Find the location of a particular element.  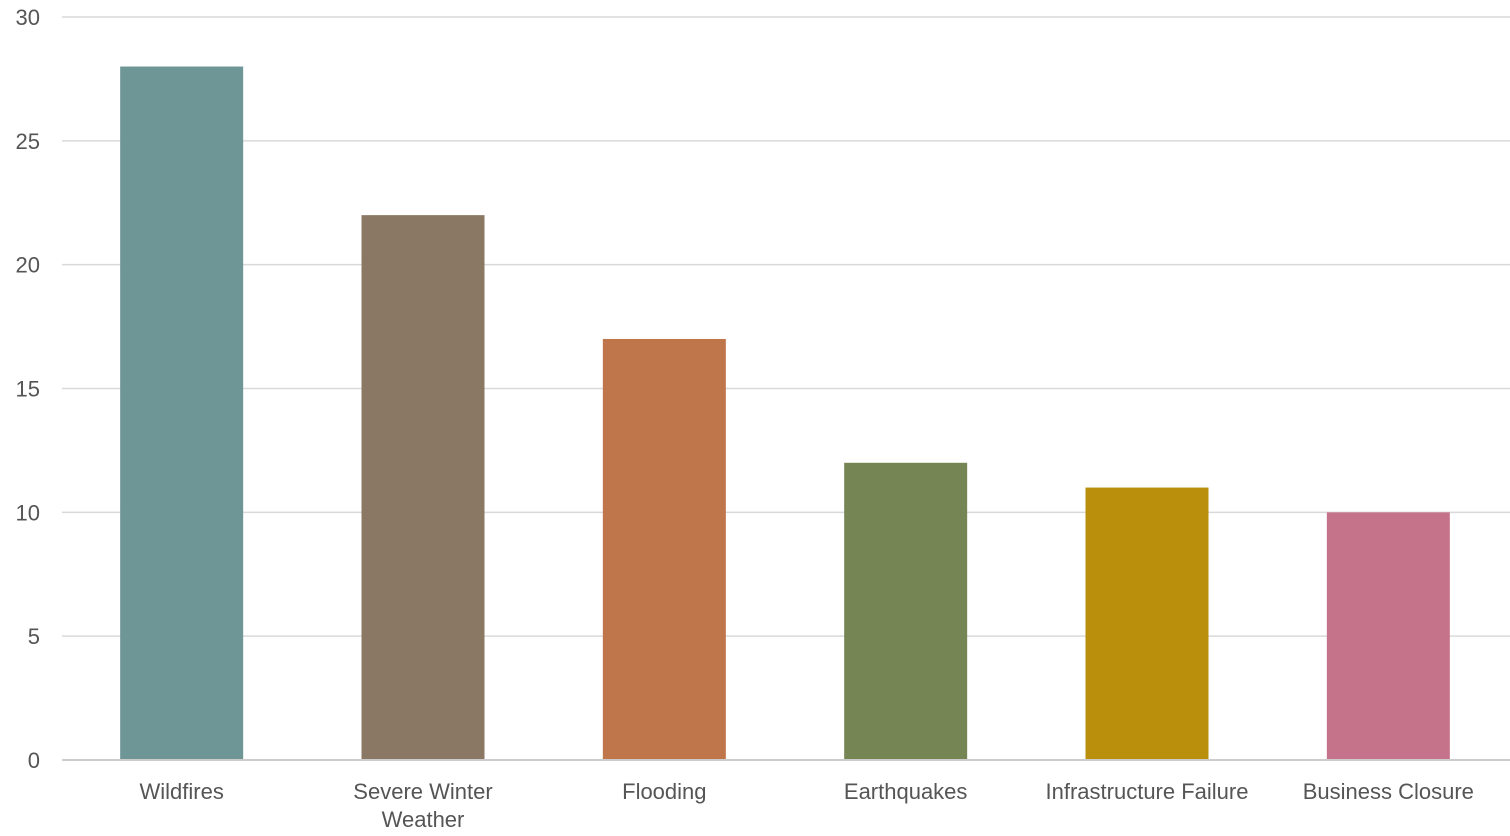

y-tick-label-20: 20 is located at coordinates (28, 265).